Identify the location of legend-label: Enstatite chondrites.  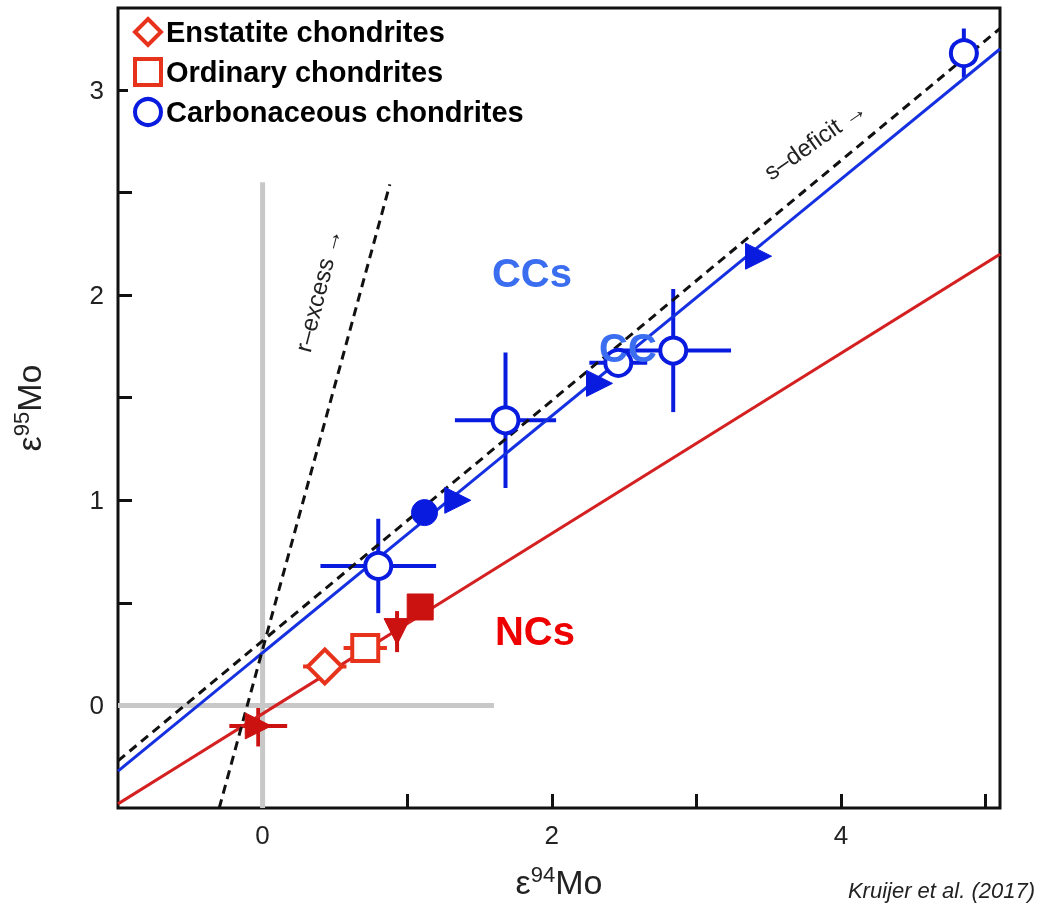
(305, 32).